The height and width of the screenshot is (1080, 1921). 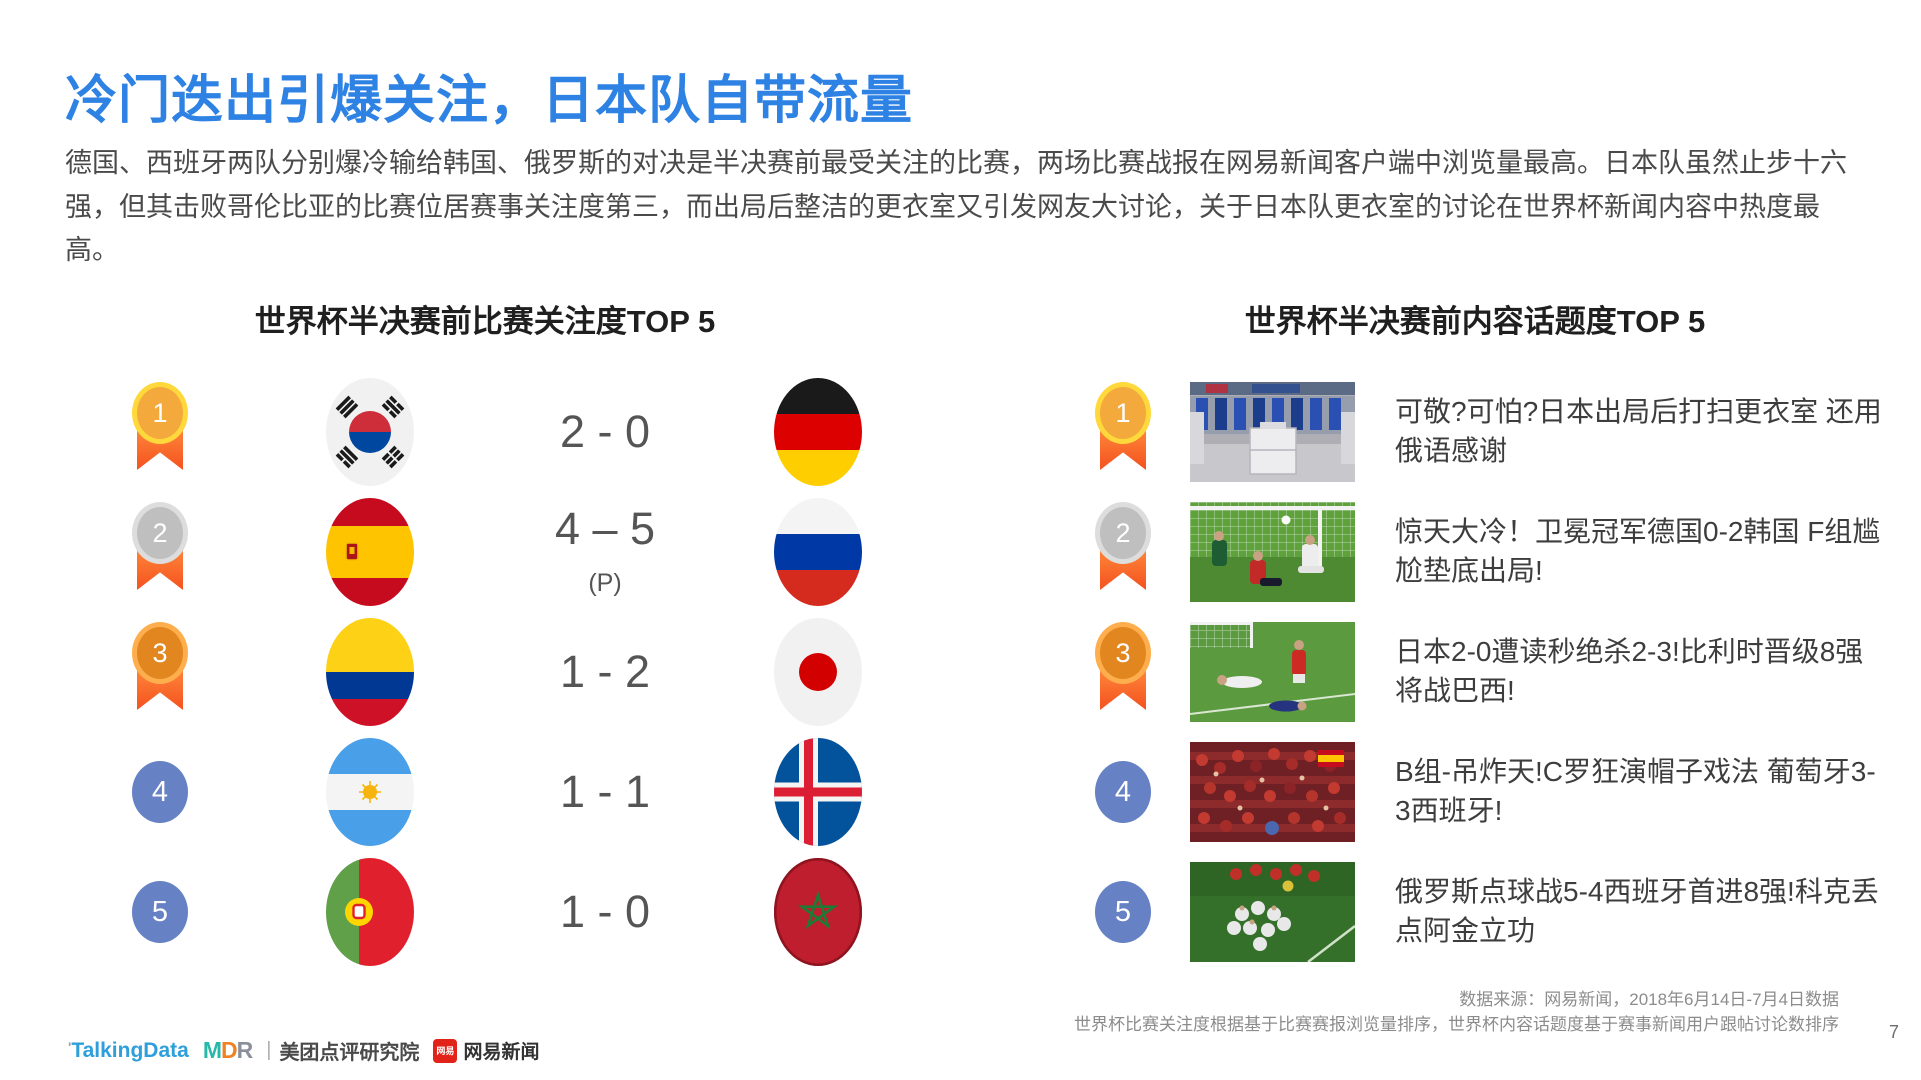 What do you see at coordinates (487, 792) in the screenshot?
I see `match-row-4: 4 1 - 1` at bounding box center [487, 792].